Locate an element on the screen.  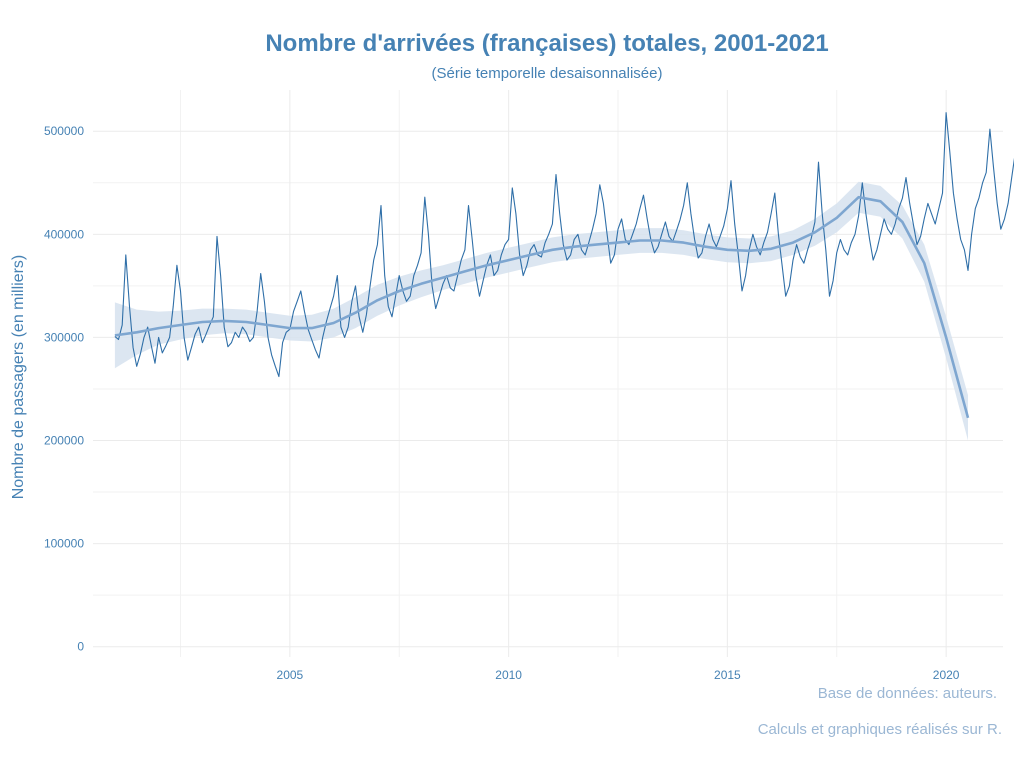
y-tick-label: 400000 is located at coordinates (64, 234).